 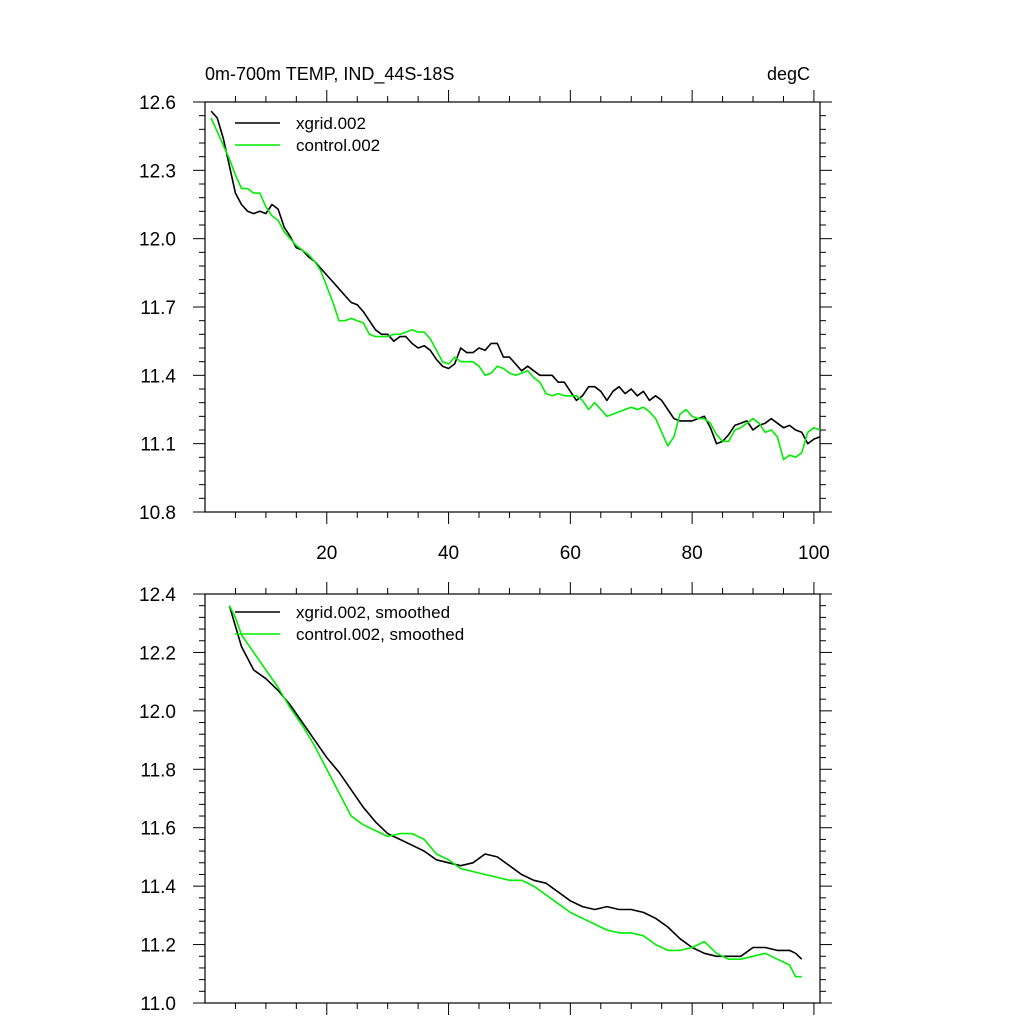 What do you see at coordinates (373, 612) in the screenshot?
I see `panel2-legend-label-1: xgrid.002, smoothed` at bounding box center [373, 612].